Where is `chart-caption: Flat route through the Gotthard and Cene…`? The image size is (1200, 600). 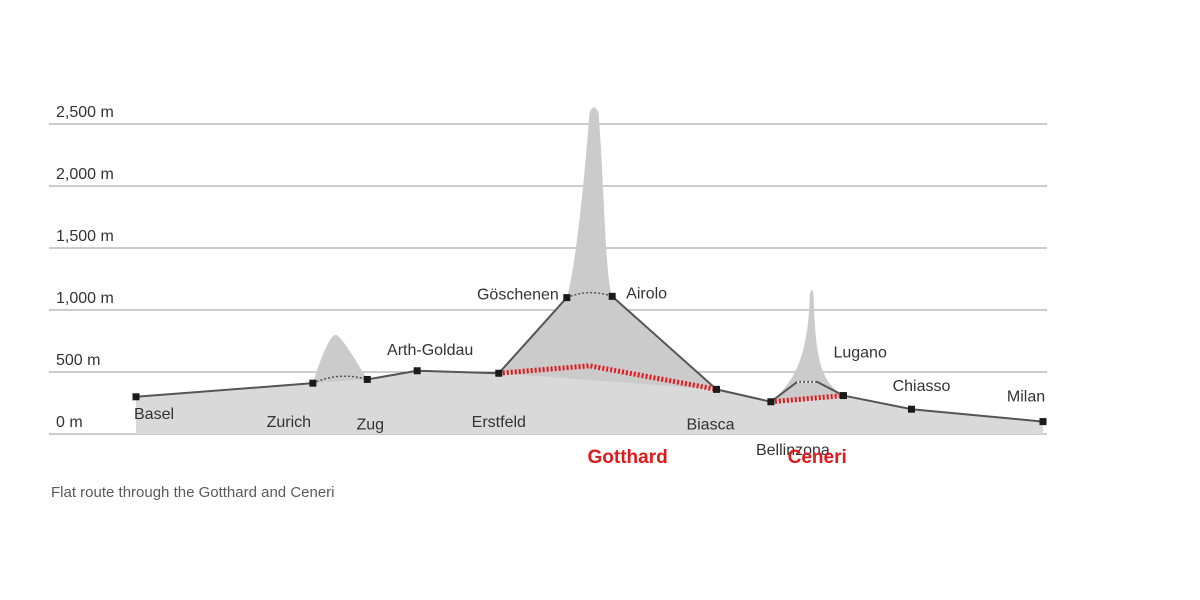
chart-caption: Flat route through the Gotthard and Cene… is located at coordinates (193, 492).